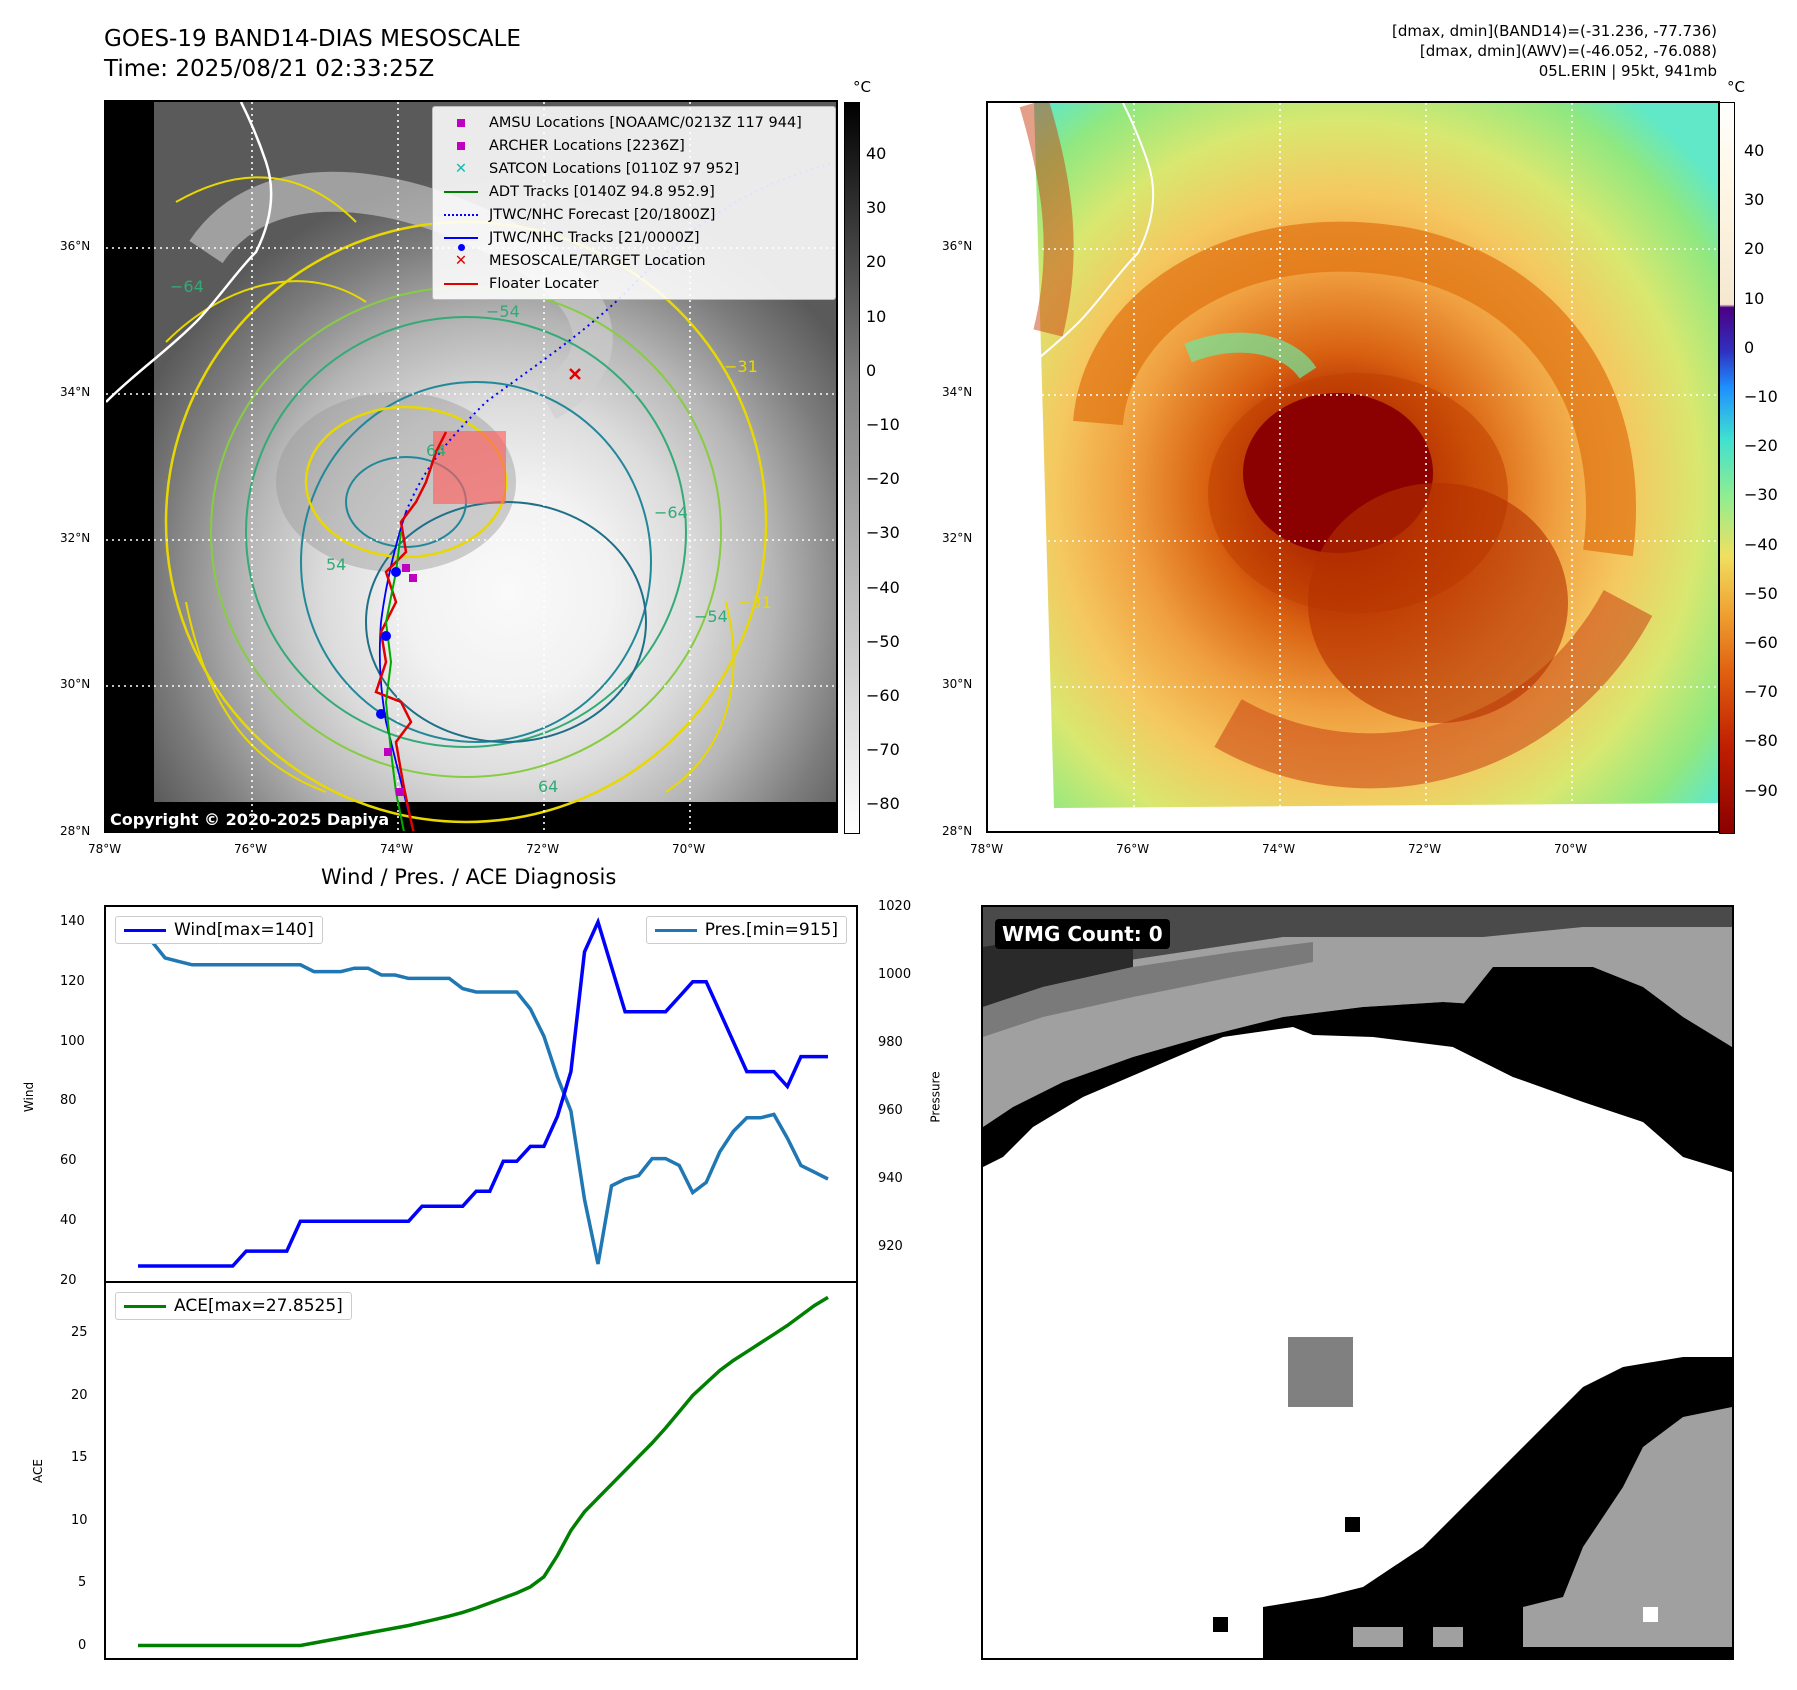  What do you see at coordinates (1133, 849) in the screenshot?
I see `map-right-lon-label: 76°W` at bounding box center [1133, 849].